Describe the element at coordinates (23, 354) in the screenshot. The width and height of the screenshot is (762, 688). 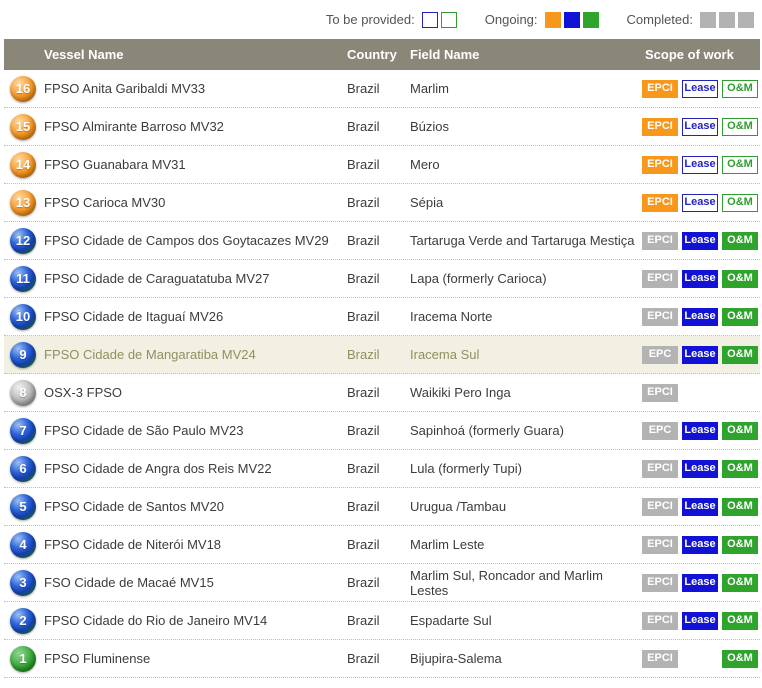
I see `row-number-badge: 9` at that location.